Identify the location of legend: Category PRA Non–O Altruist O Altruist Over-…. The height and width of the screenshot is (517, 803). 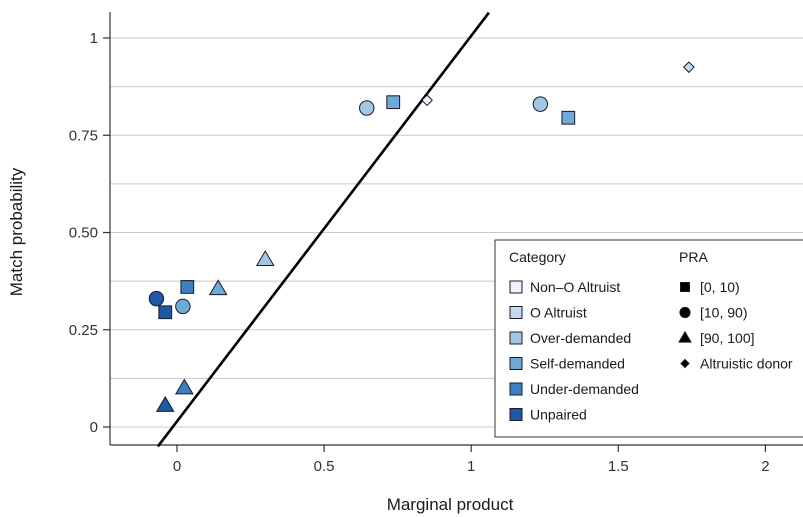
(648, 338).